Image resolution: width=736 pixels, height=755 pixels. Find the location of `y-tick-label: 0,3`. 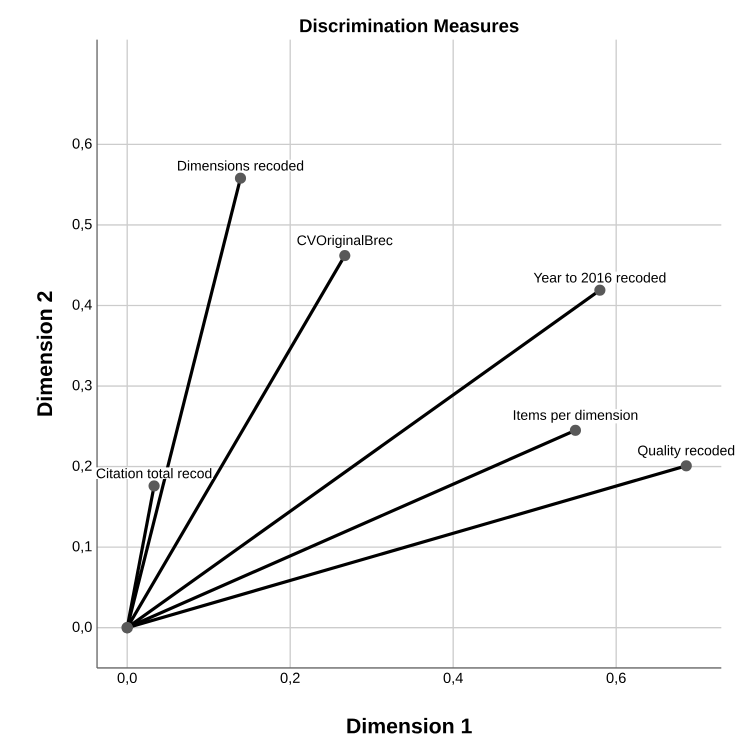

y-tick-label: 0,3 is located at coordinates (82, 386).